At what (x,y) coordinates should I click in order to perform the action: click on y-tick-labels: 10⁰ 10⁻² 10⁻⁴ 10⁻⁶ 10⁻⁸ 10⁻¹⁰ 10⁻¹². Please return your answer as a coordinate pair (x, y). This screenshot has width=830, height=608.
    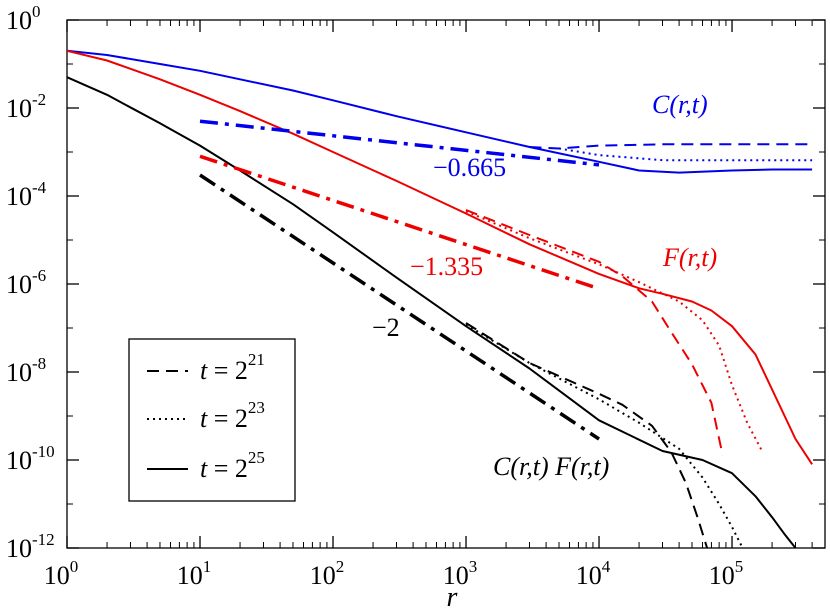
    Looking at the image, I should click on (30, 282).